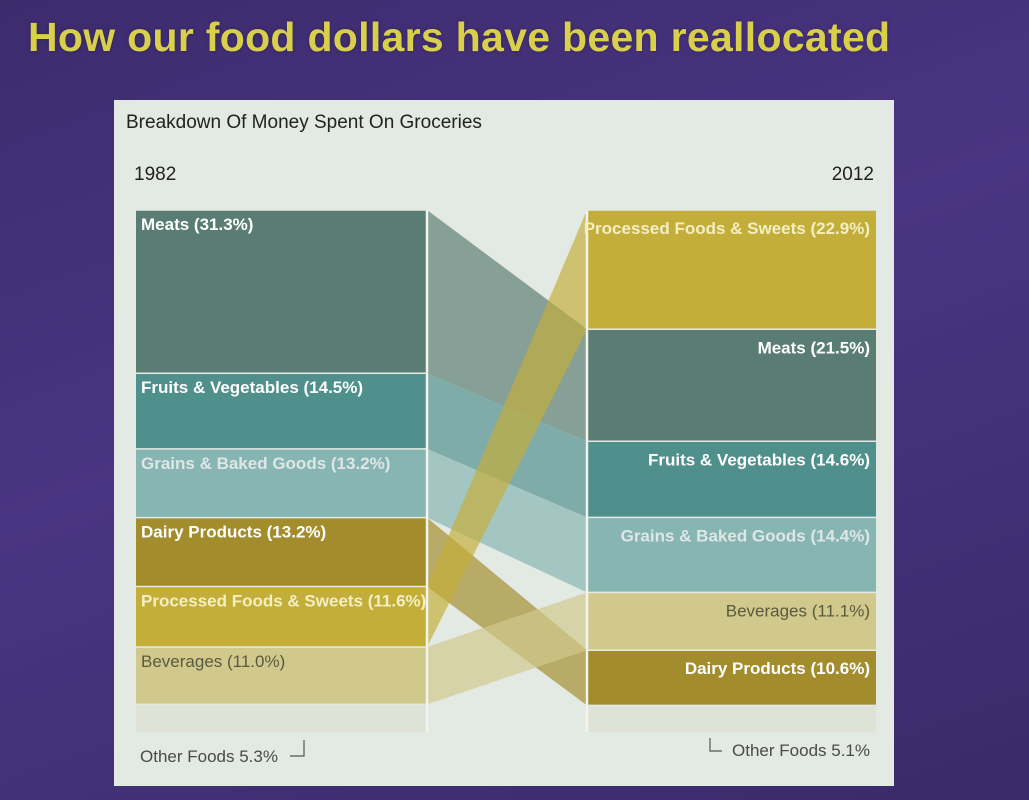 The height and width of the screenshot is (800, 1029). I want to click on right-bar-meats, so click(731, 385).